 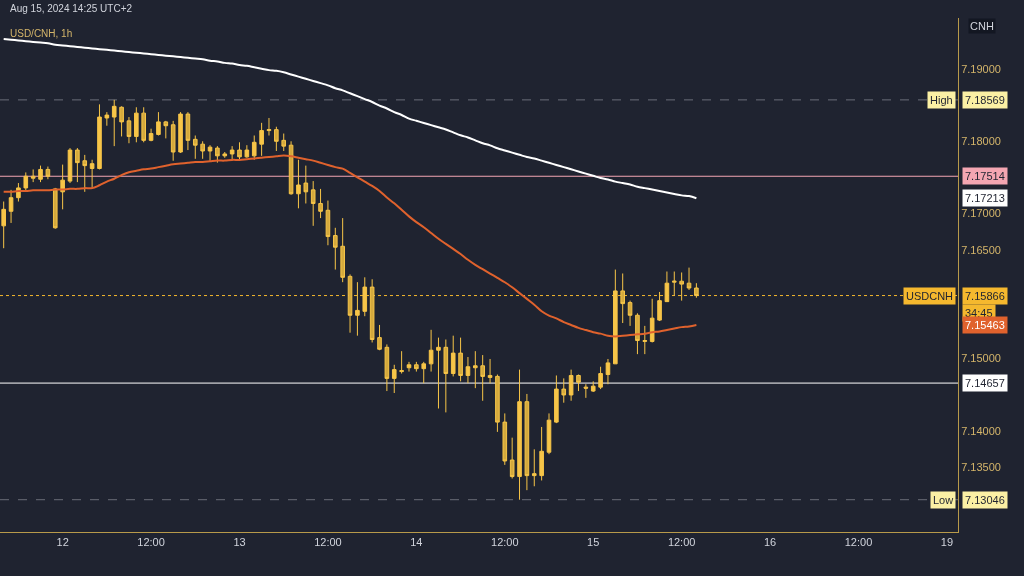 What do you see at coordinates (981, 213) in the screenshot?
I see `y-tick-label: 7.17000` at bounding box center [981, 213].